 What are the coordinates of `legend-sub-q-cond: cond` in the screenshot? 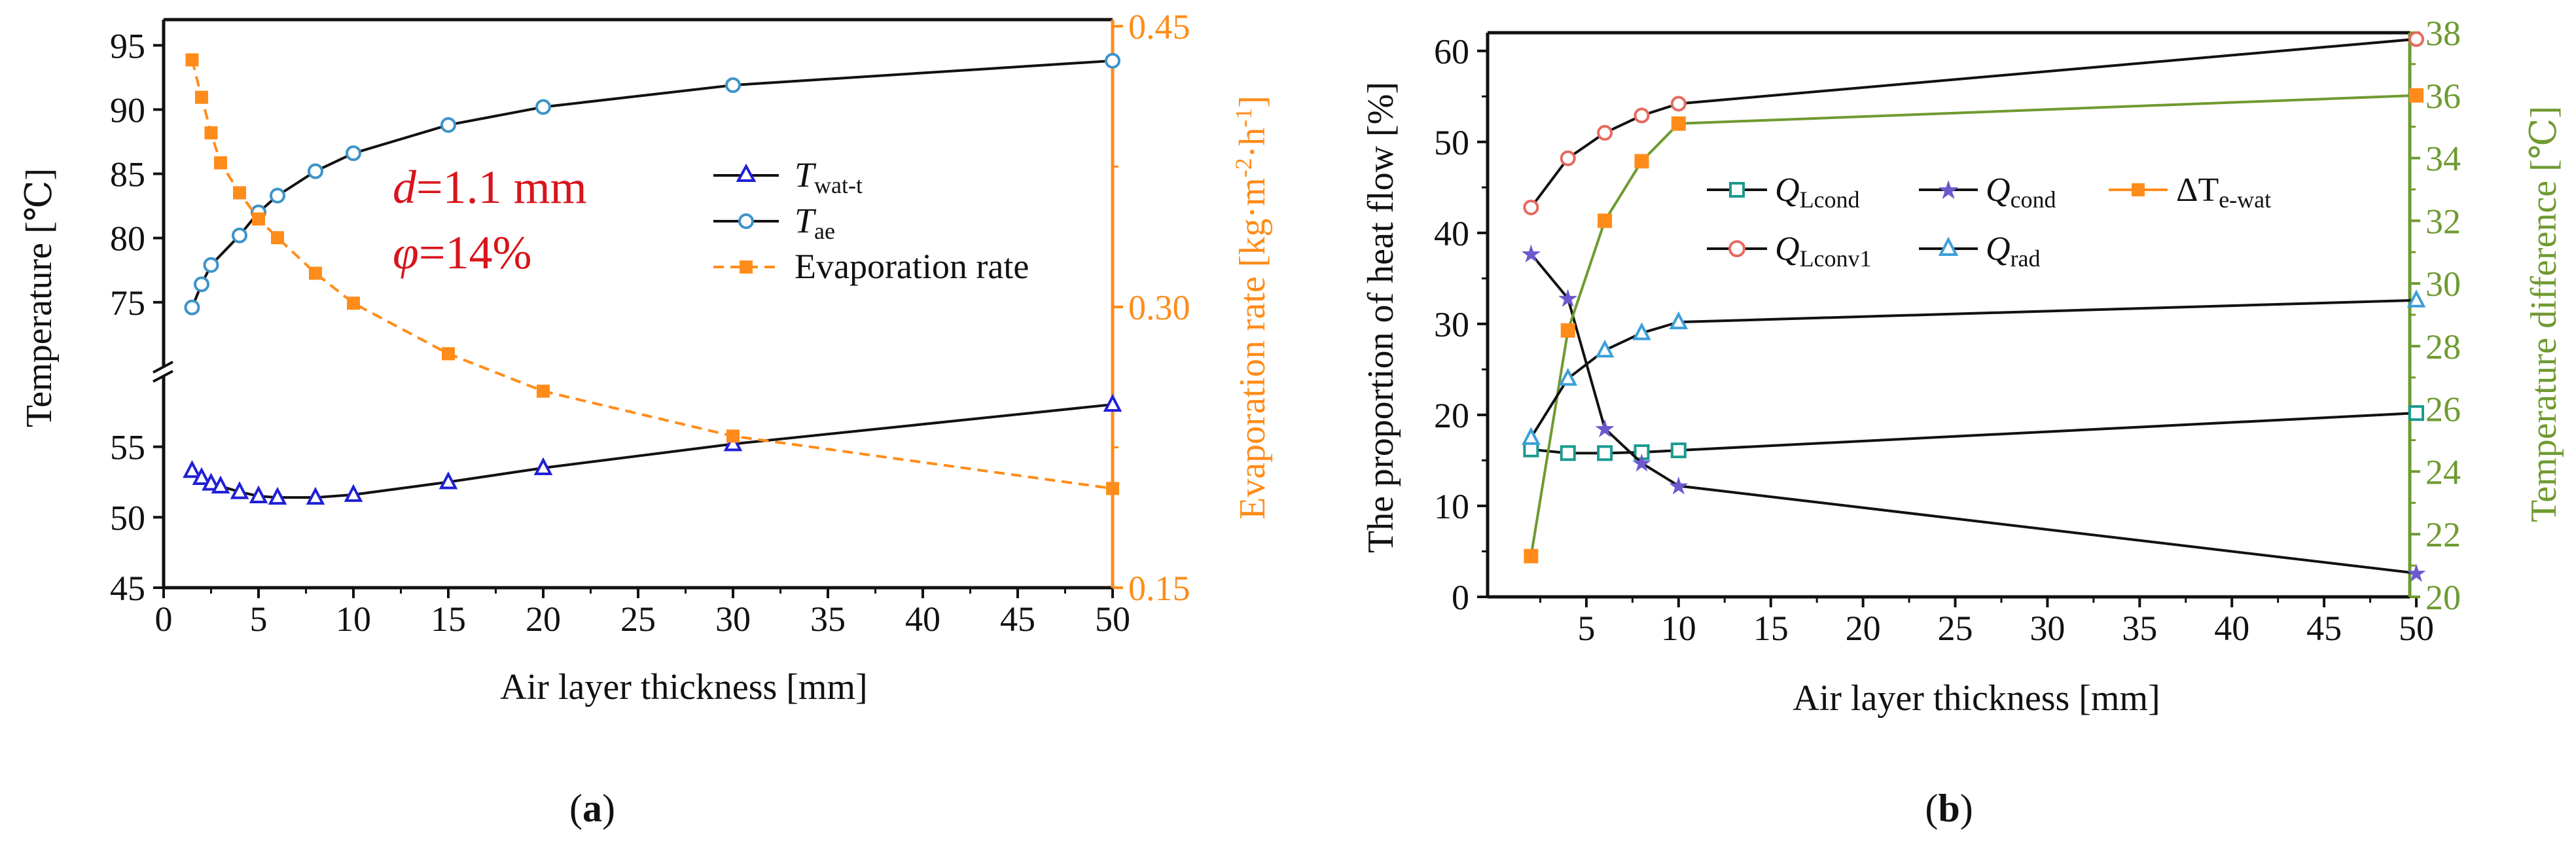 It's located at (2033, 200).